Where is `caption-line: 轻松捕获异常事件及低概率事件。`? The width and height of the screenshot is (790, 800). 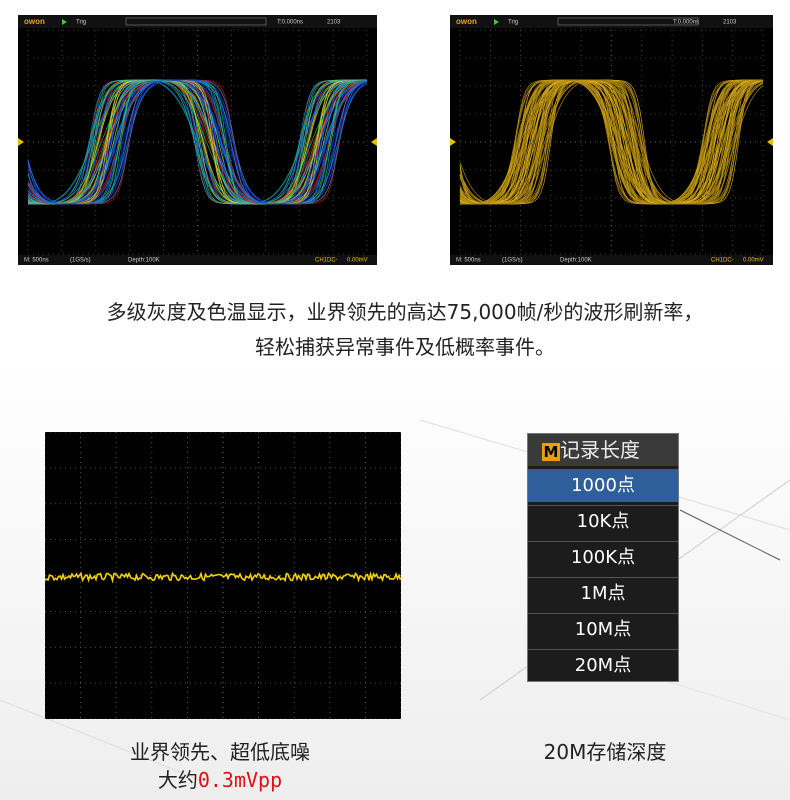 caption-line: 轻松捕获异常事件及低概率事件。 is located at coordinates (405, 347).